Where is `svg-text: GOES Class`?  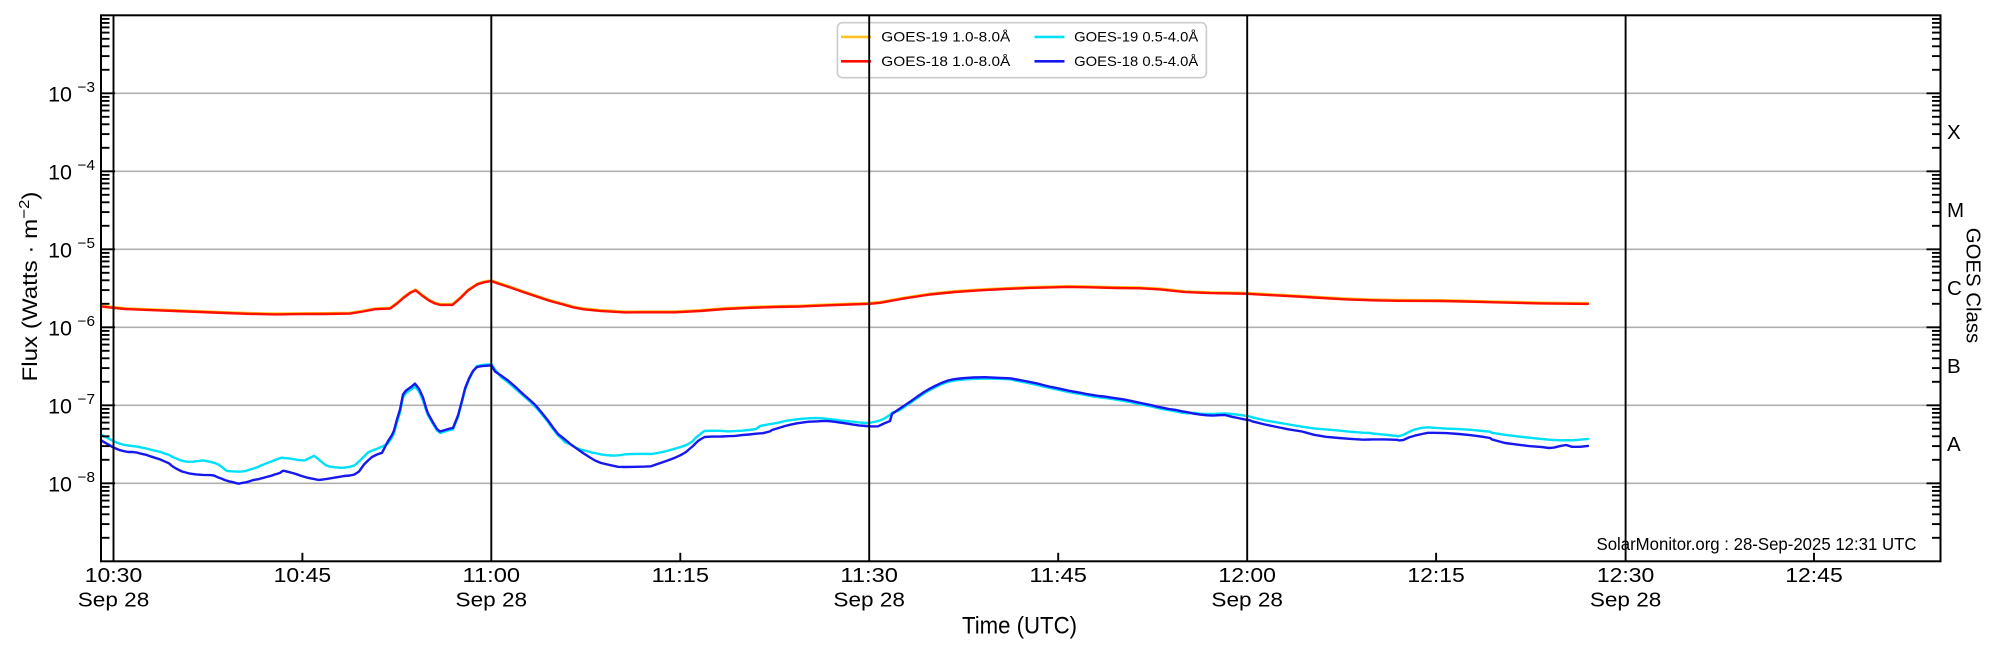 svg-text: GOES Class is located at coordinates (1973, 286).